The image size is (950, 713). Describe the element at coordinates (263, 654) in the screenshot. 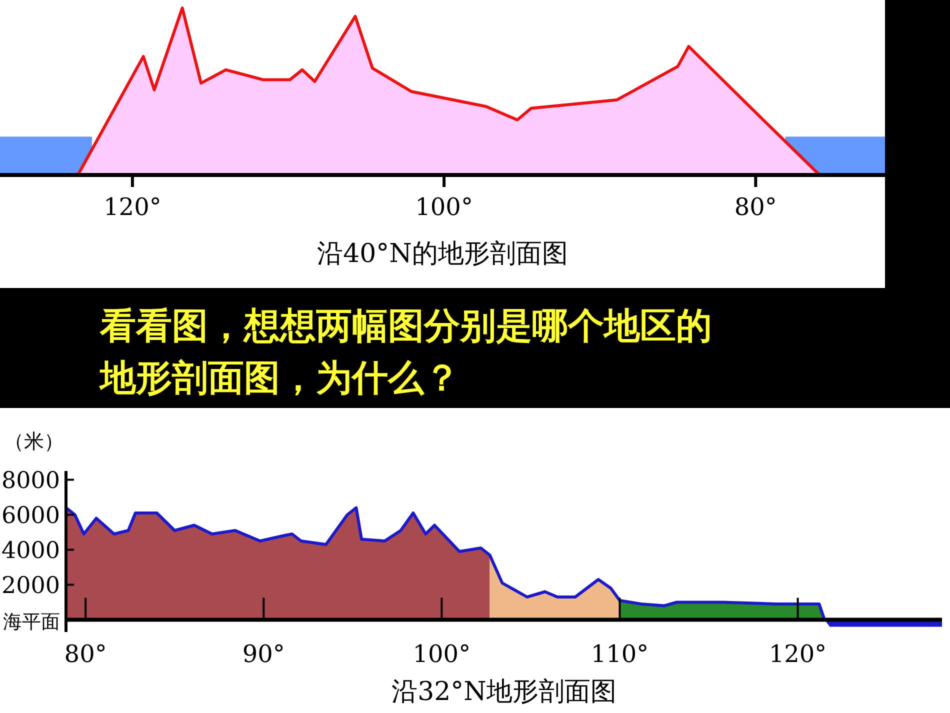

I see `x-tick-label: 90°` at that location.